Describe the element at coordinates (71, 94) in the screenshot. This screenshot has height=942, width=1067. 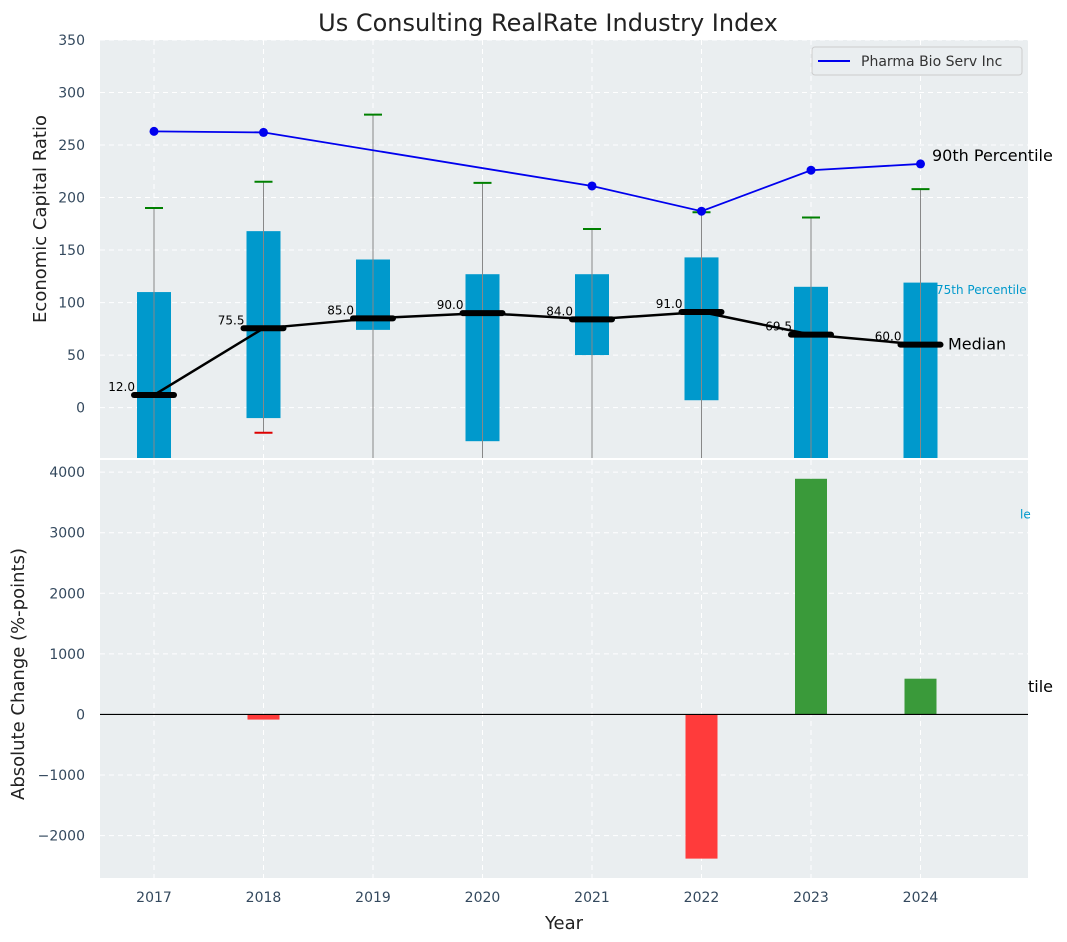
I see `top-y-tick-label: 300` at that location.